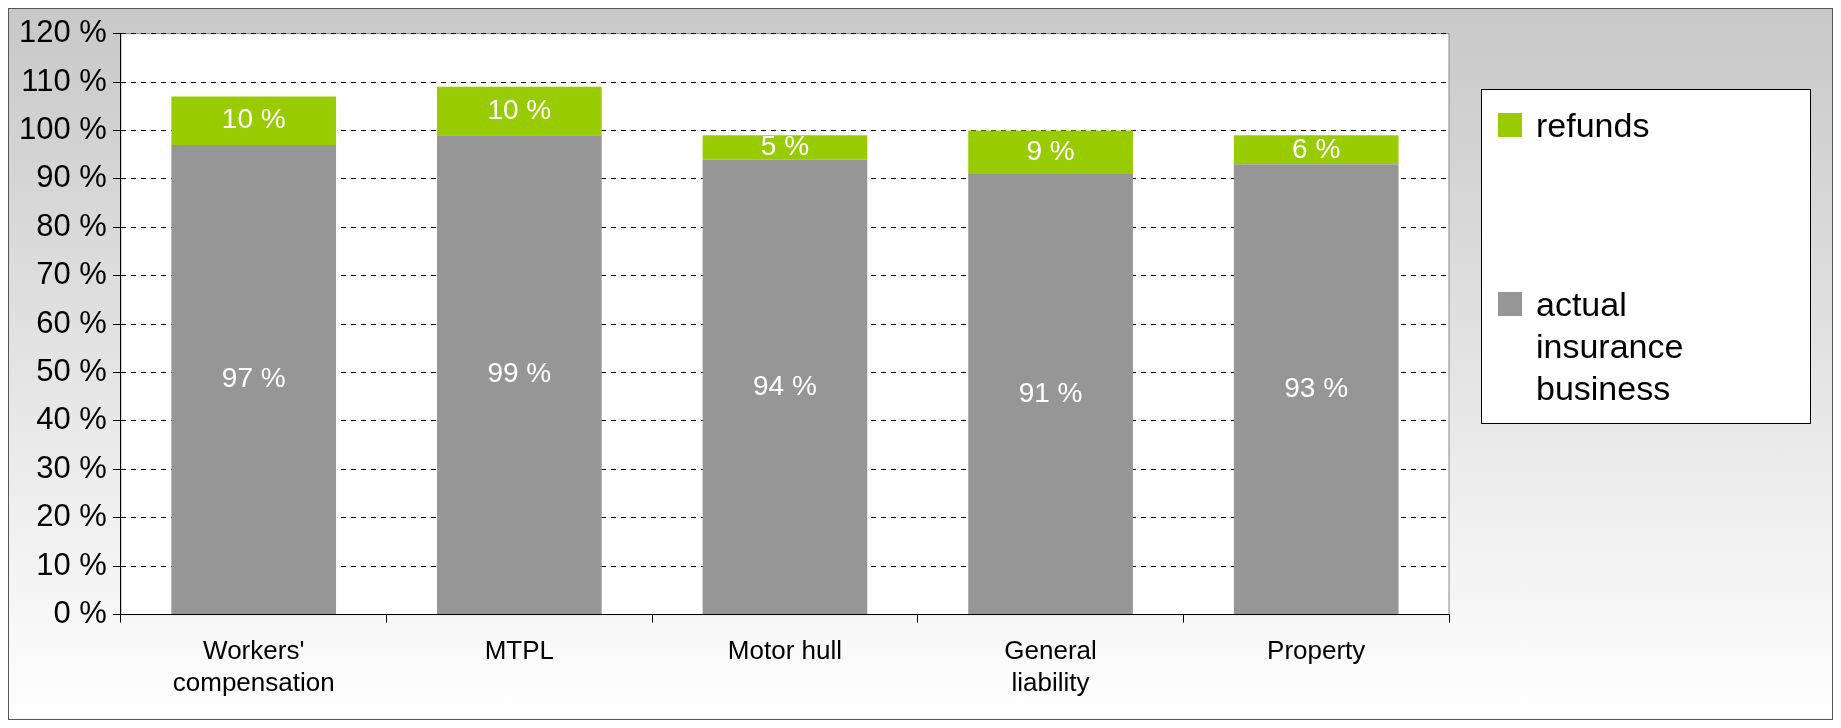 This screenshot has height=728, width=1841. I want to click on data-label: 9 %, so click(1050, 150).